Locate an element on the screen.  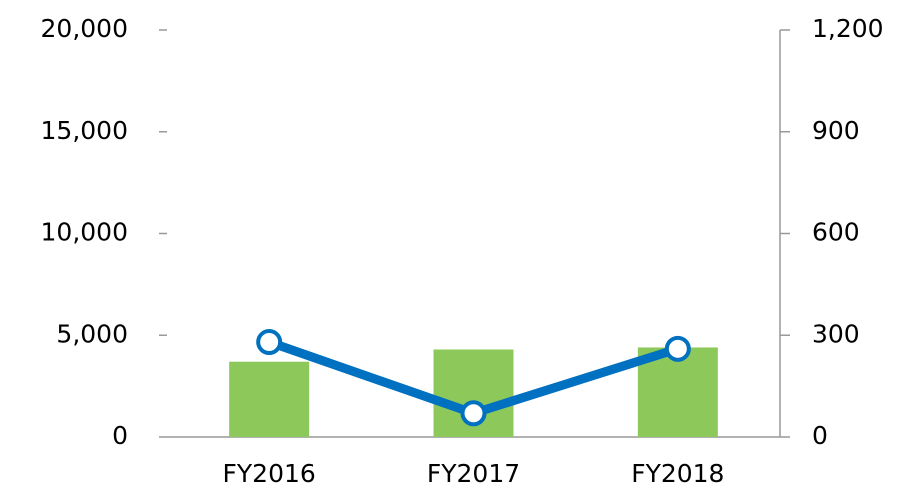
y2-tick-label: 600 is located at coordinates (836, 232).